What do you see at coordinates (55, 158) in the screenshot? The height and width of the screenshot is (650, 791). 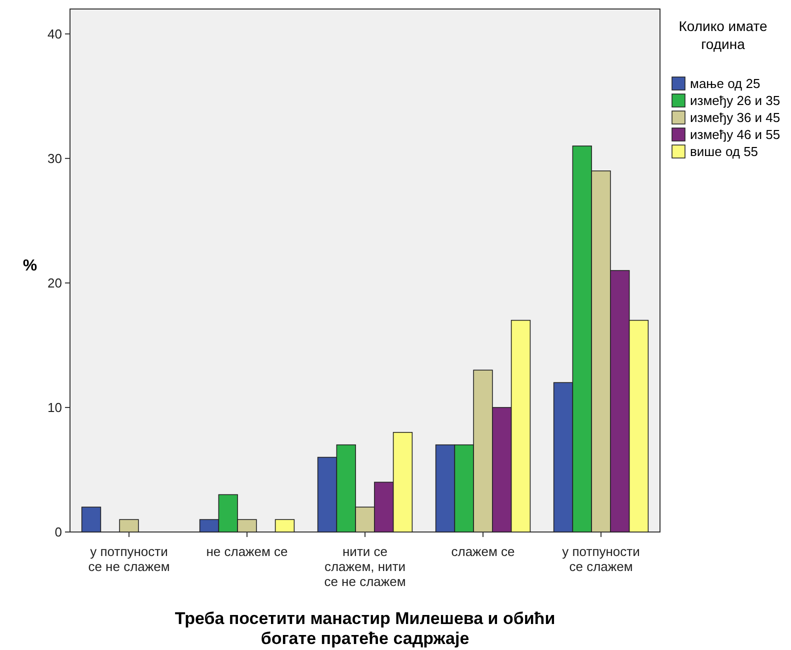 I see `y-tick-label: 30` at bounding box center [55, 158].